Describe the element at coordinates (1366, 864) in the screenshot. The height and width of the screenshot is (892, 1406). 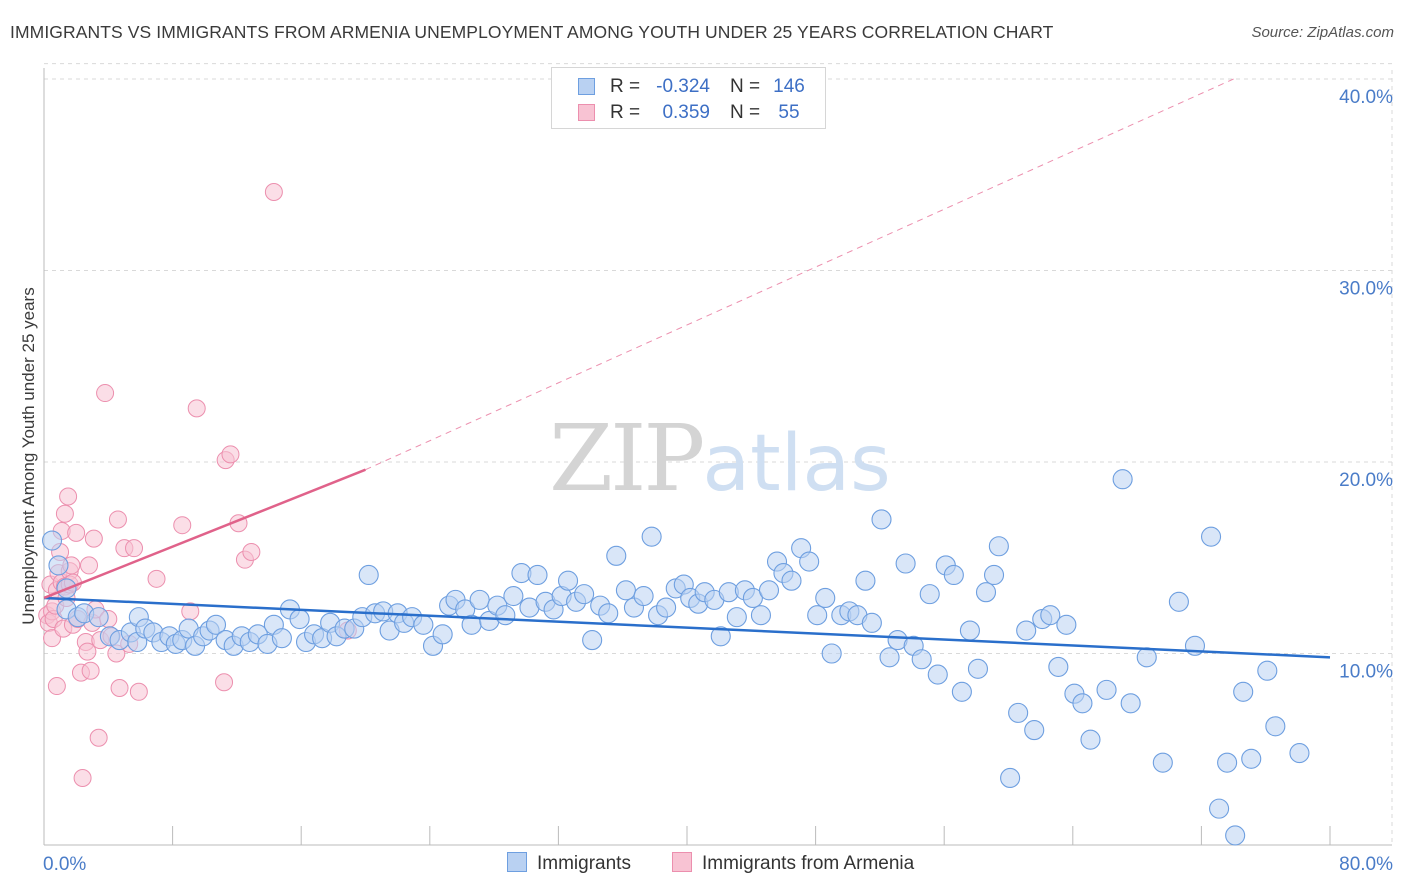
I see `x-tick-label: 80.0%` at that location.